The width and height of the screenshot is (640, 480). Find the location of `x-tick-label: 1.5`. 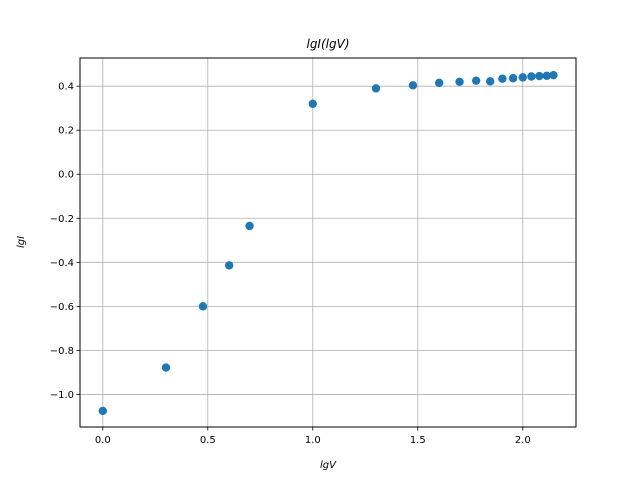

x-tick-label: 1.5 is located at coordinates (418, 440).